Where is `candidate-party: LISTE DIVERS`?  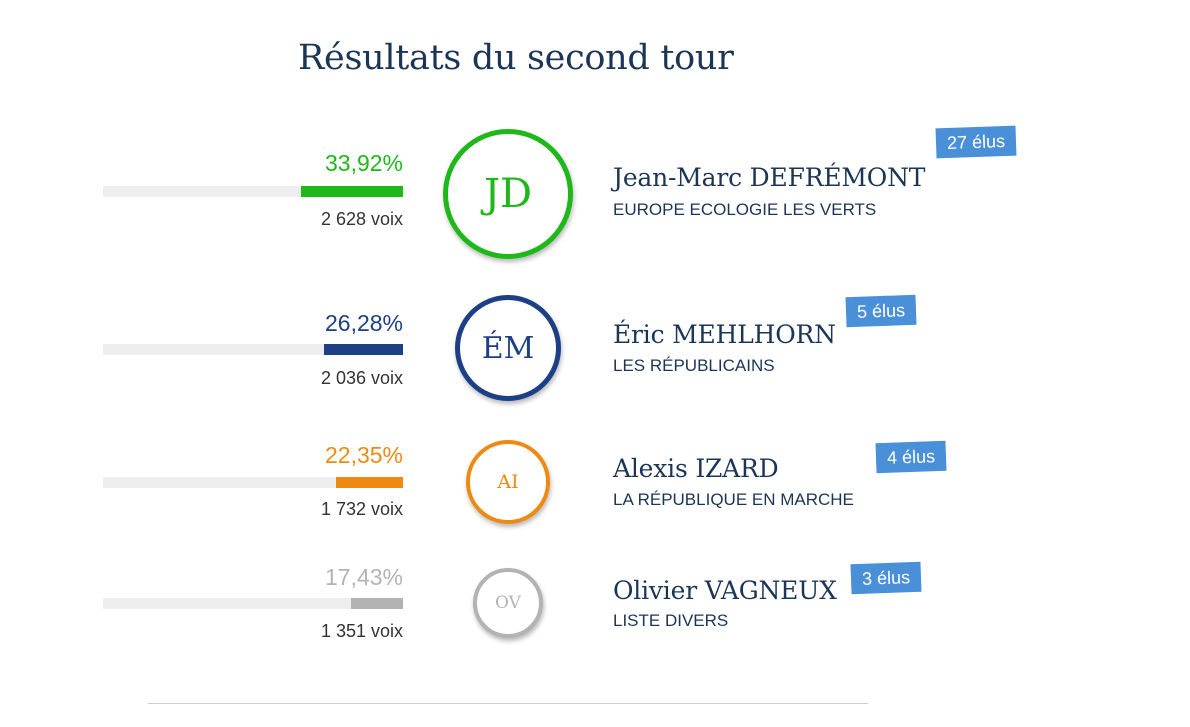 candidate-party: LISTE DIVERS is located at coordinates (671, 620).